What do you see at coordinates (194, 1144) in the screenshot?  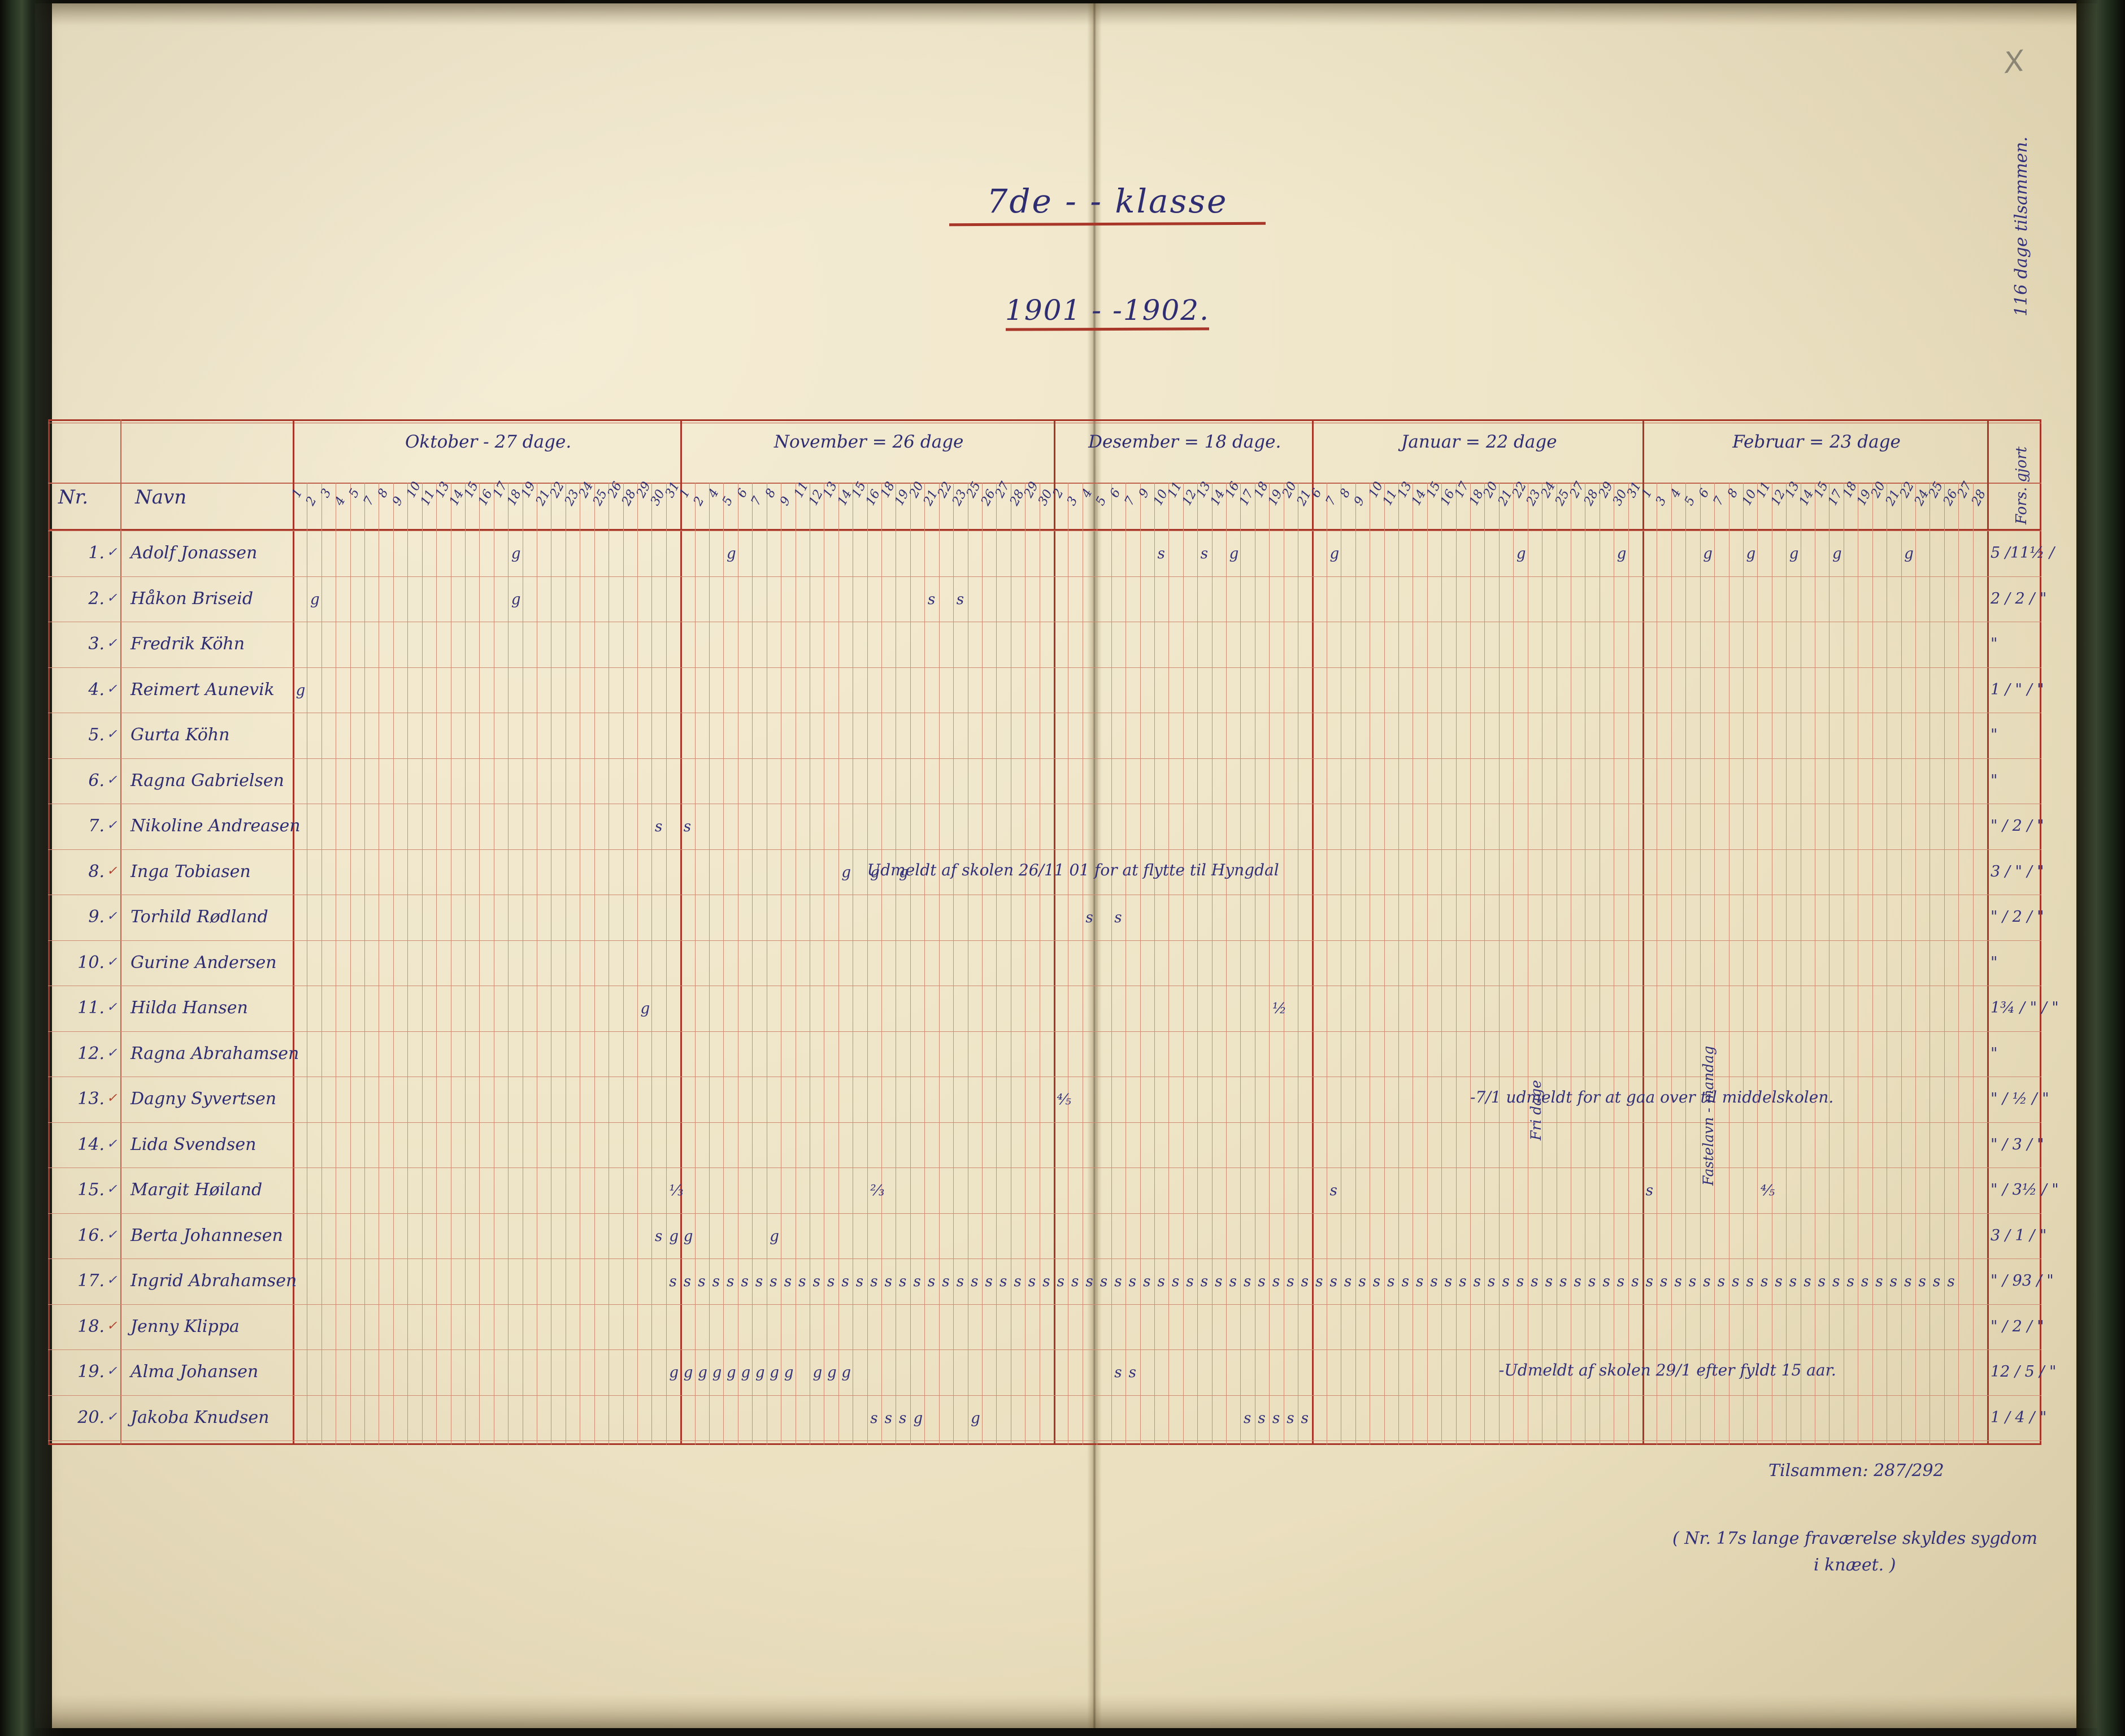 I see `student-name: Lida Svendsen` at bounding box center [194, 1144].